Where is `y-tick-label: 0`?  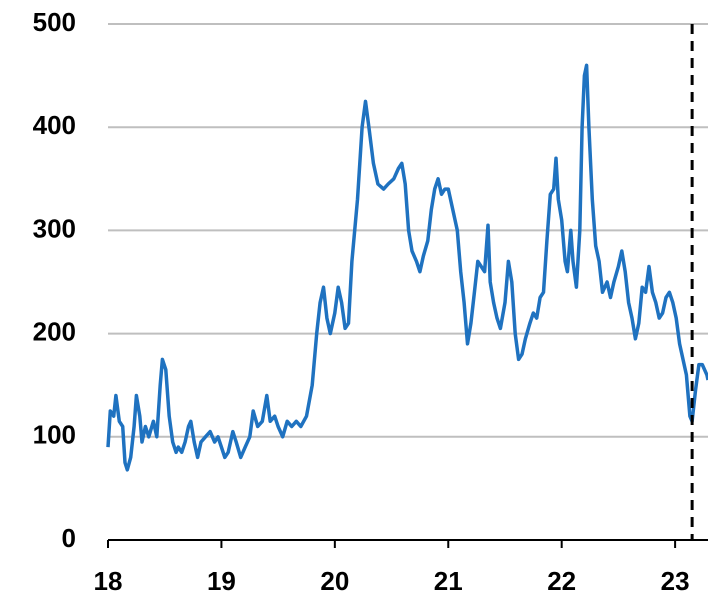 y-tick-label: 0 is located at coordinates (69, 538).